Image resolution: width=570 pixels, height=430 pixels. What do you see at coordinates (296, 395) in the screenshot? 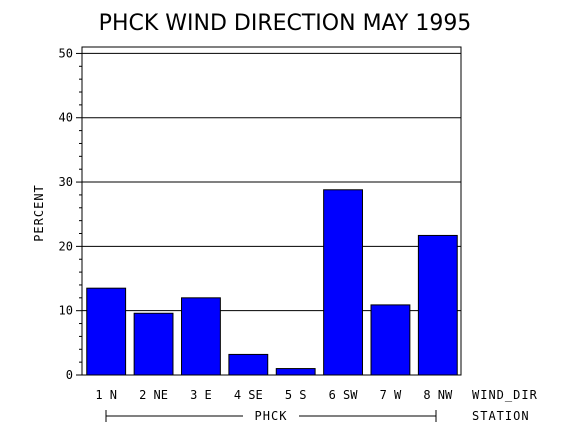
I see `x-tick-label-5: 5 S` at bounding box center [296, 395].